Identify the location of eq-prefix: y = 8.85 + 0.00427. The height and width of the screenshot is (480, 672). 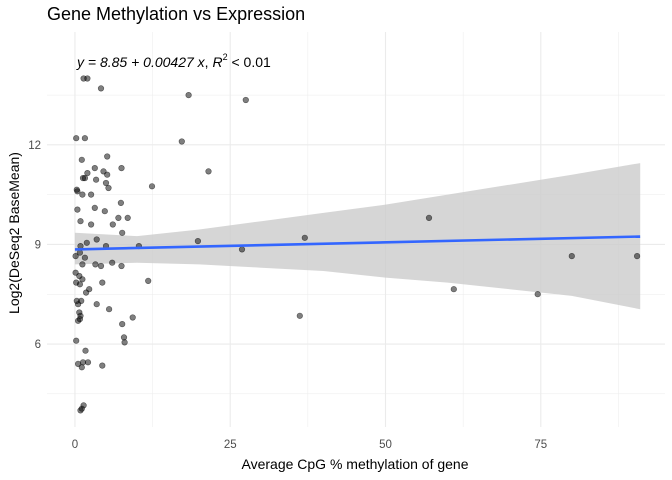
(137, 62).